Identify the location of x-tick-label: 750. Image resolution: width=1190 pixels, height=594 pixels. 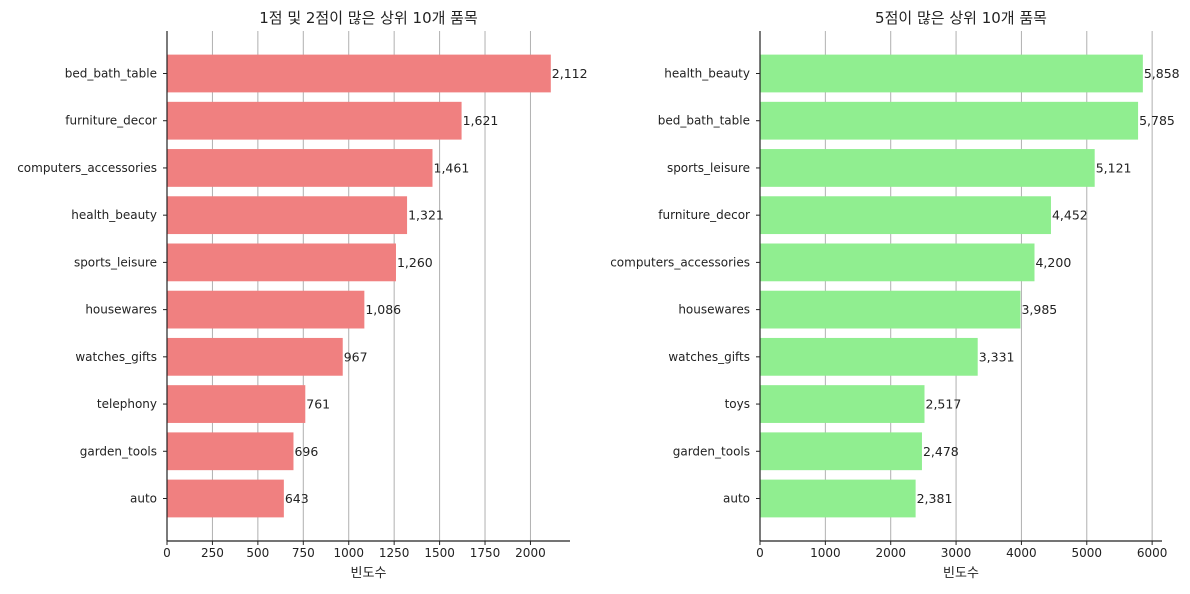
(303, 553).